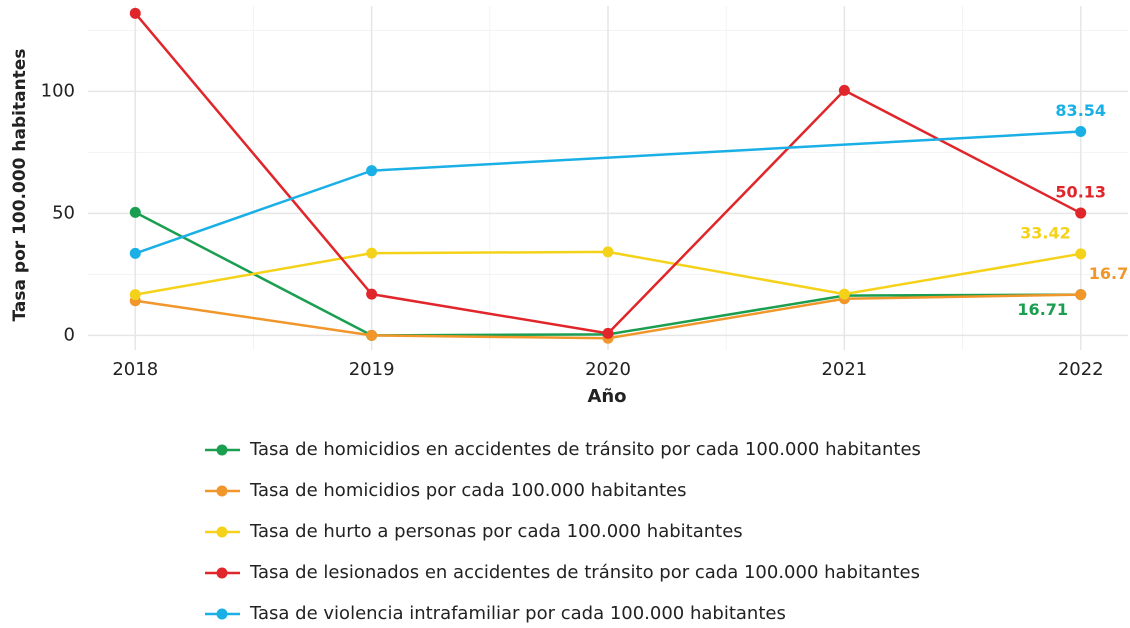 The image size is (1130, 628). Describe the element at coordinates (1080, 110) in the screenshot. I see `data-label: 83.54` at that location.